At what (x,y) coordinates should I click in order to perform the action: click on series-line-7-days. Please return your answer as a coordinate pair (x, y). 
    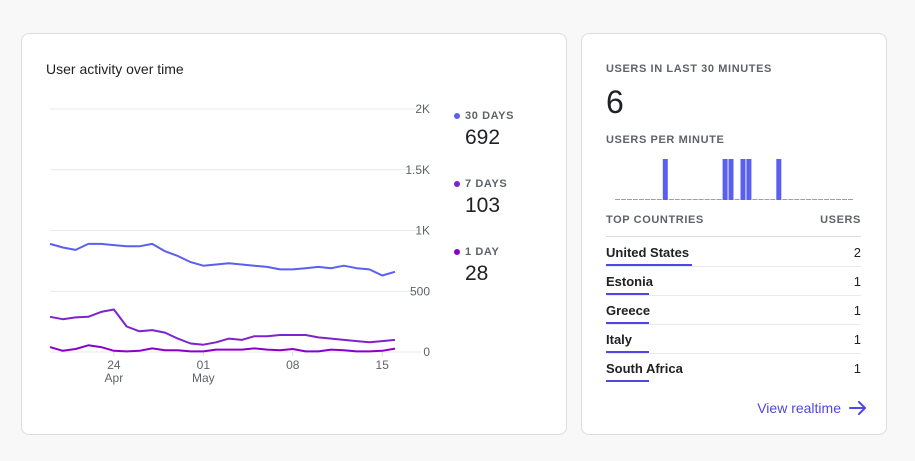
    Looking at the image, I should click on (222, 327).